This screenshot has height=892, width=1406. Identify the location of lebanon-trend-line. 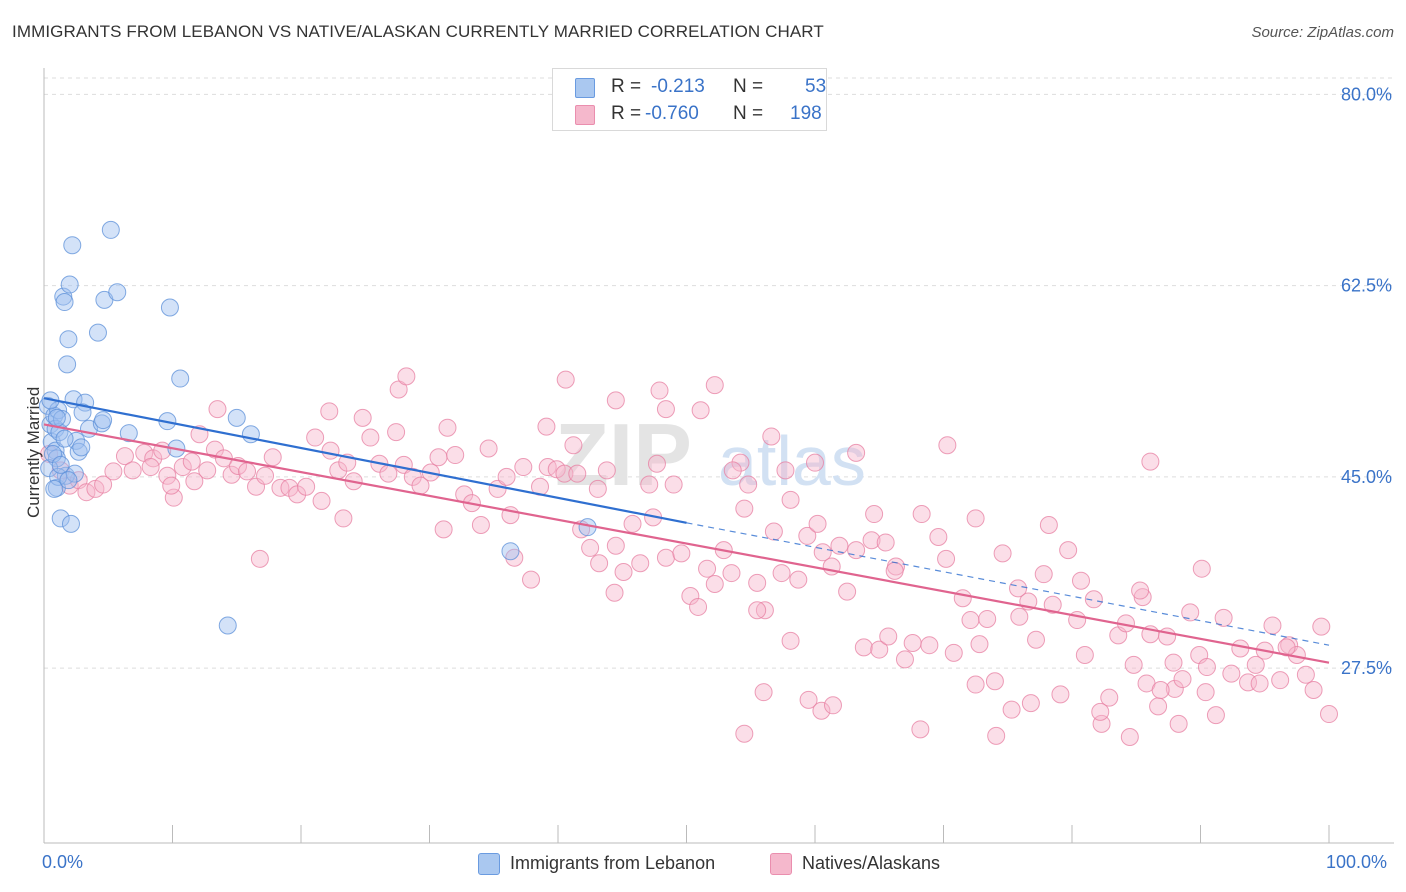
(365, 460).